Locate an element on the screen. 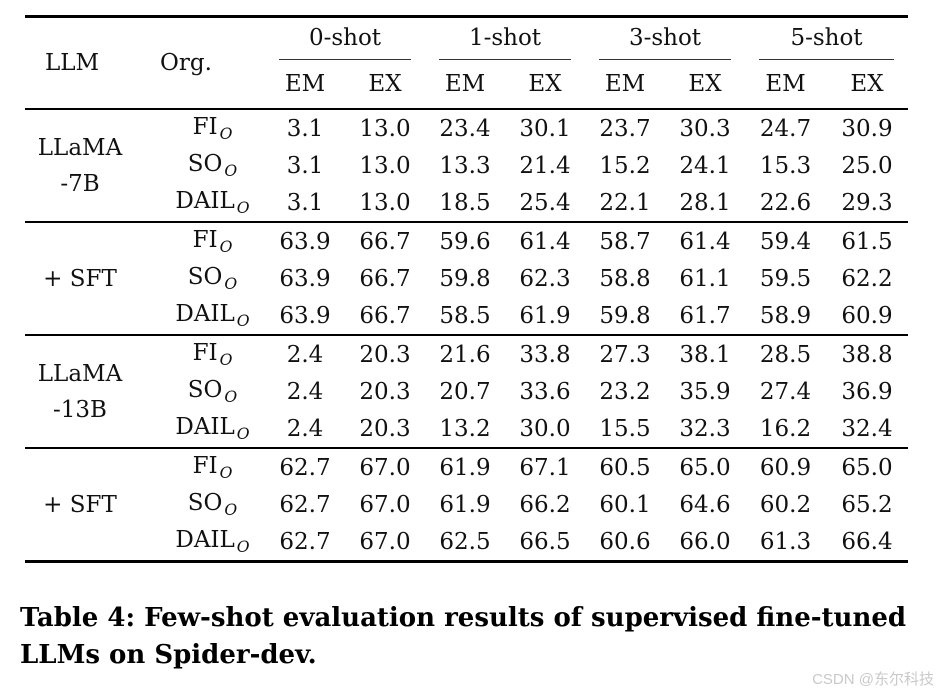 This screenshot has height=699, width=940. value-cell: 58.7 is located at coordinates (625, 241).